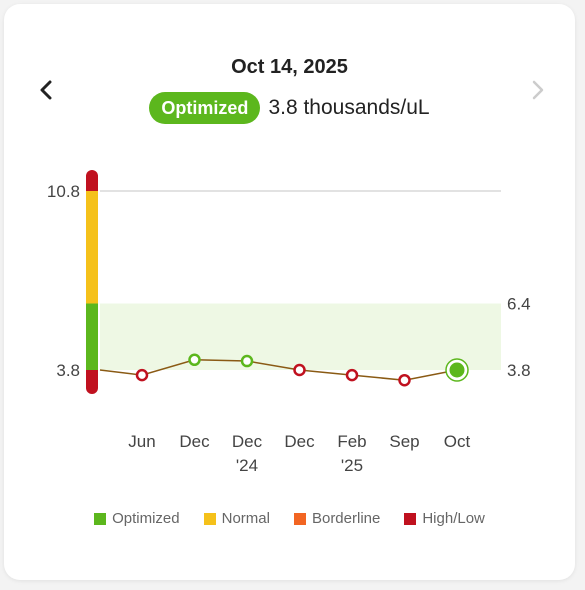 Image resolution: width=585 pixels, height=590 pixels. I want to click on legend-label: Borderline, so click(346, 518).